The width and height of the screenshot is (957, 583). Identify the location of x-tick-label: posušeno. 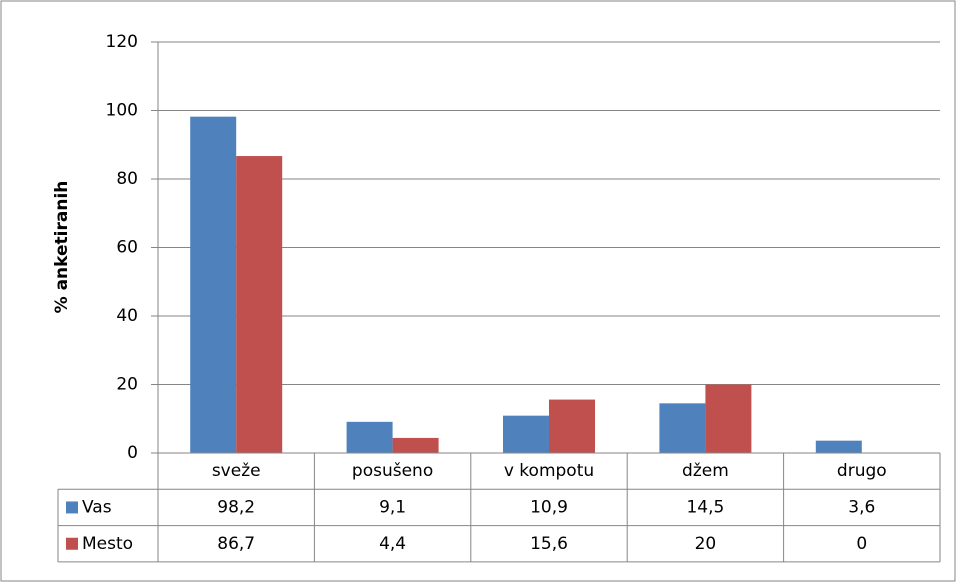
(392, 471).